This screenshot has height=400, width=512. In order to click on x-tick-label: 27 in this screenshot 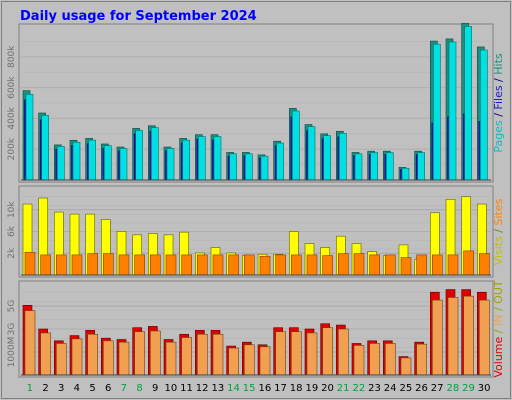, I will do `click(437, 388)`.